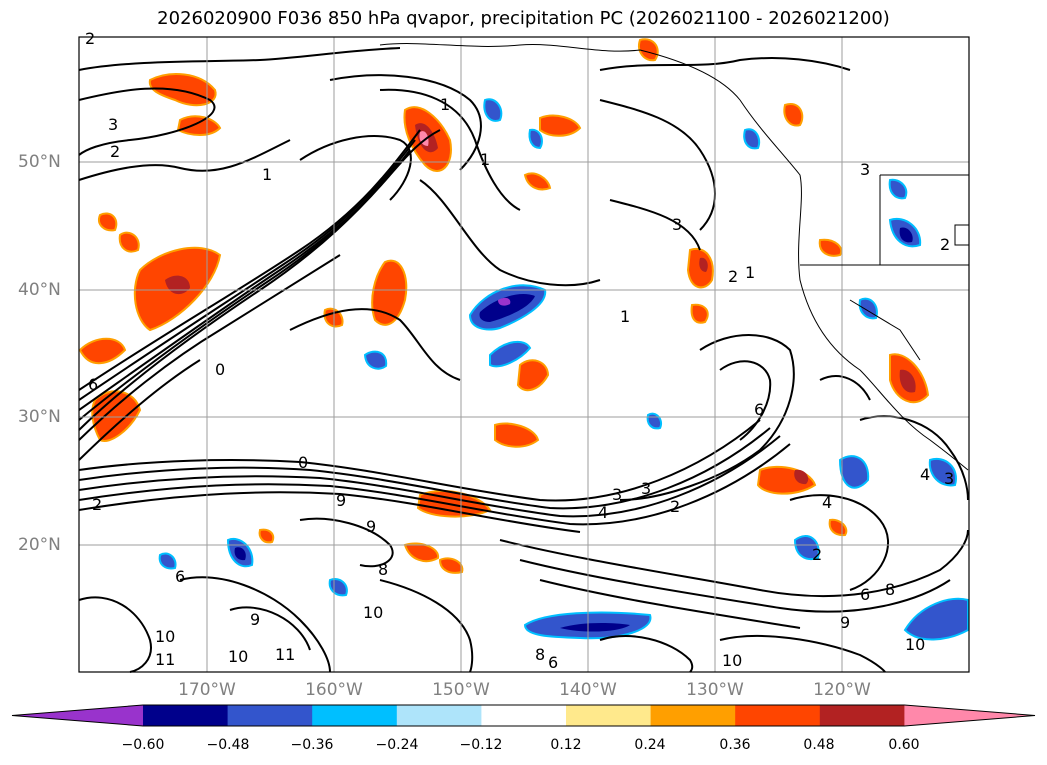 This screenshot has height=765, width=1047. I want to click on colorbar-tick-label: −0.24, so click(397, 745).